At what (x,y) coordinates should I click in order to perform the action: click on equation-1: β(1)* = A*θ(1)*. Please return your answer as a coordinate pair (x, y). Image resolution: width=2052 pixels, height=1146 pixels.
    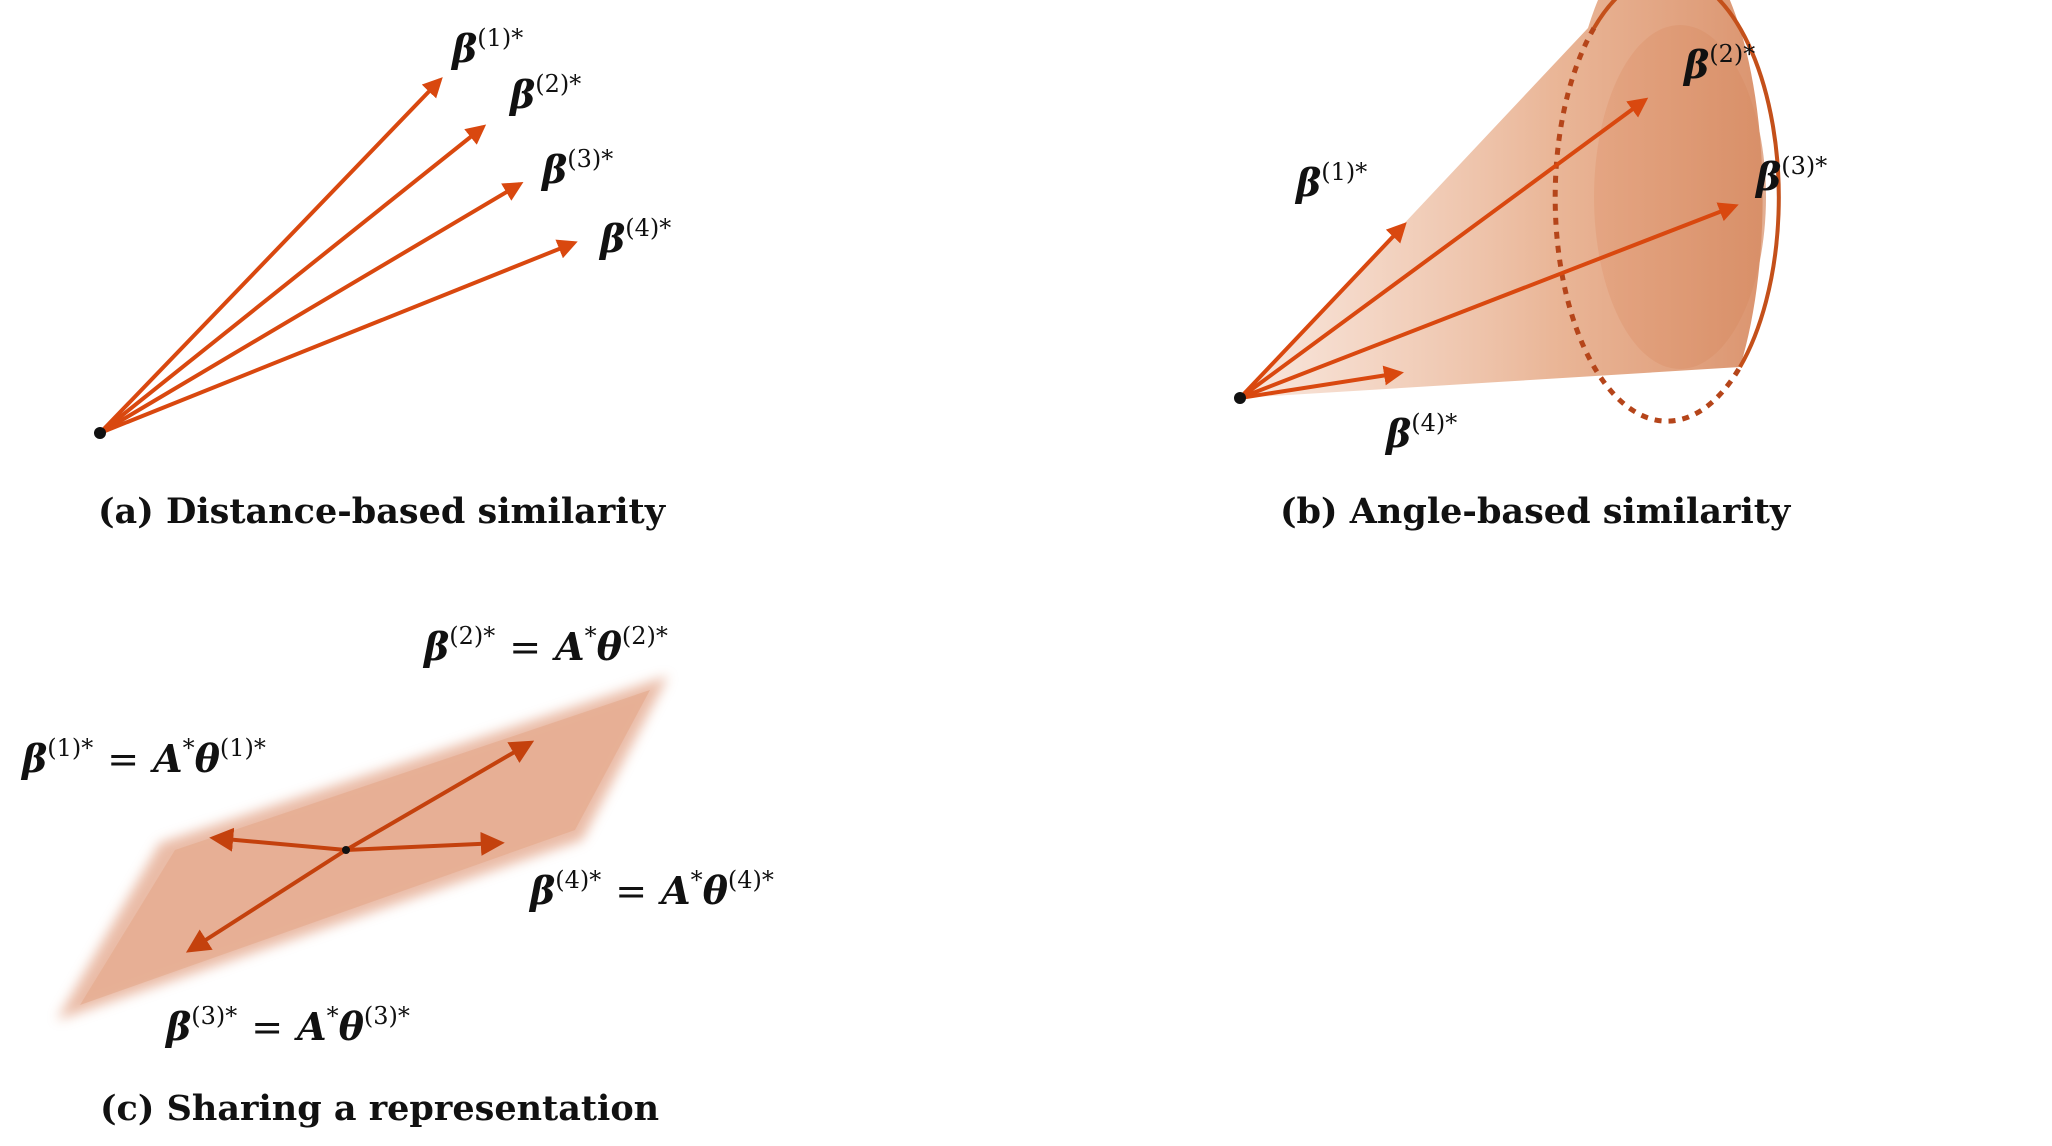
    Looking at the image, I should click on (143, 757).